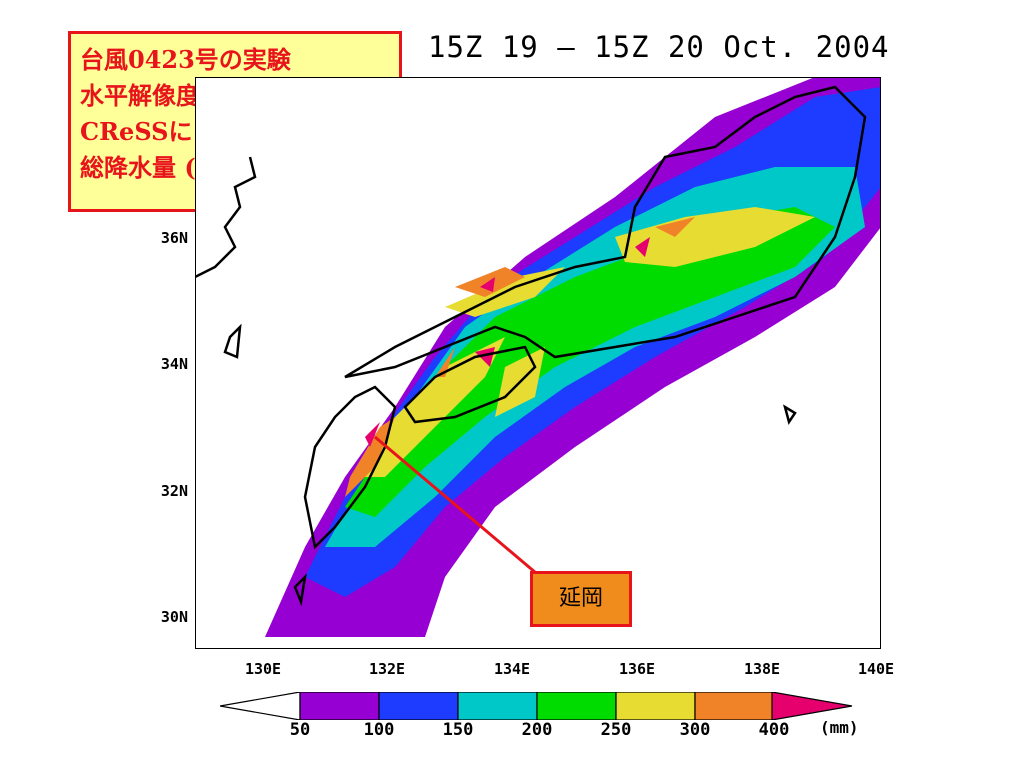 This screenshot has width=1024, height=768. Describe the element at coordinates (174, 364) in the screenshot. I see `lat-label-34n: 34N` at that location.